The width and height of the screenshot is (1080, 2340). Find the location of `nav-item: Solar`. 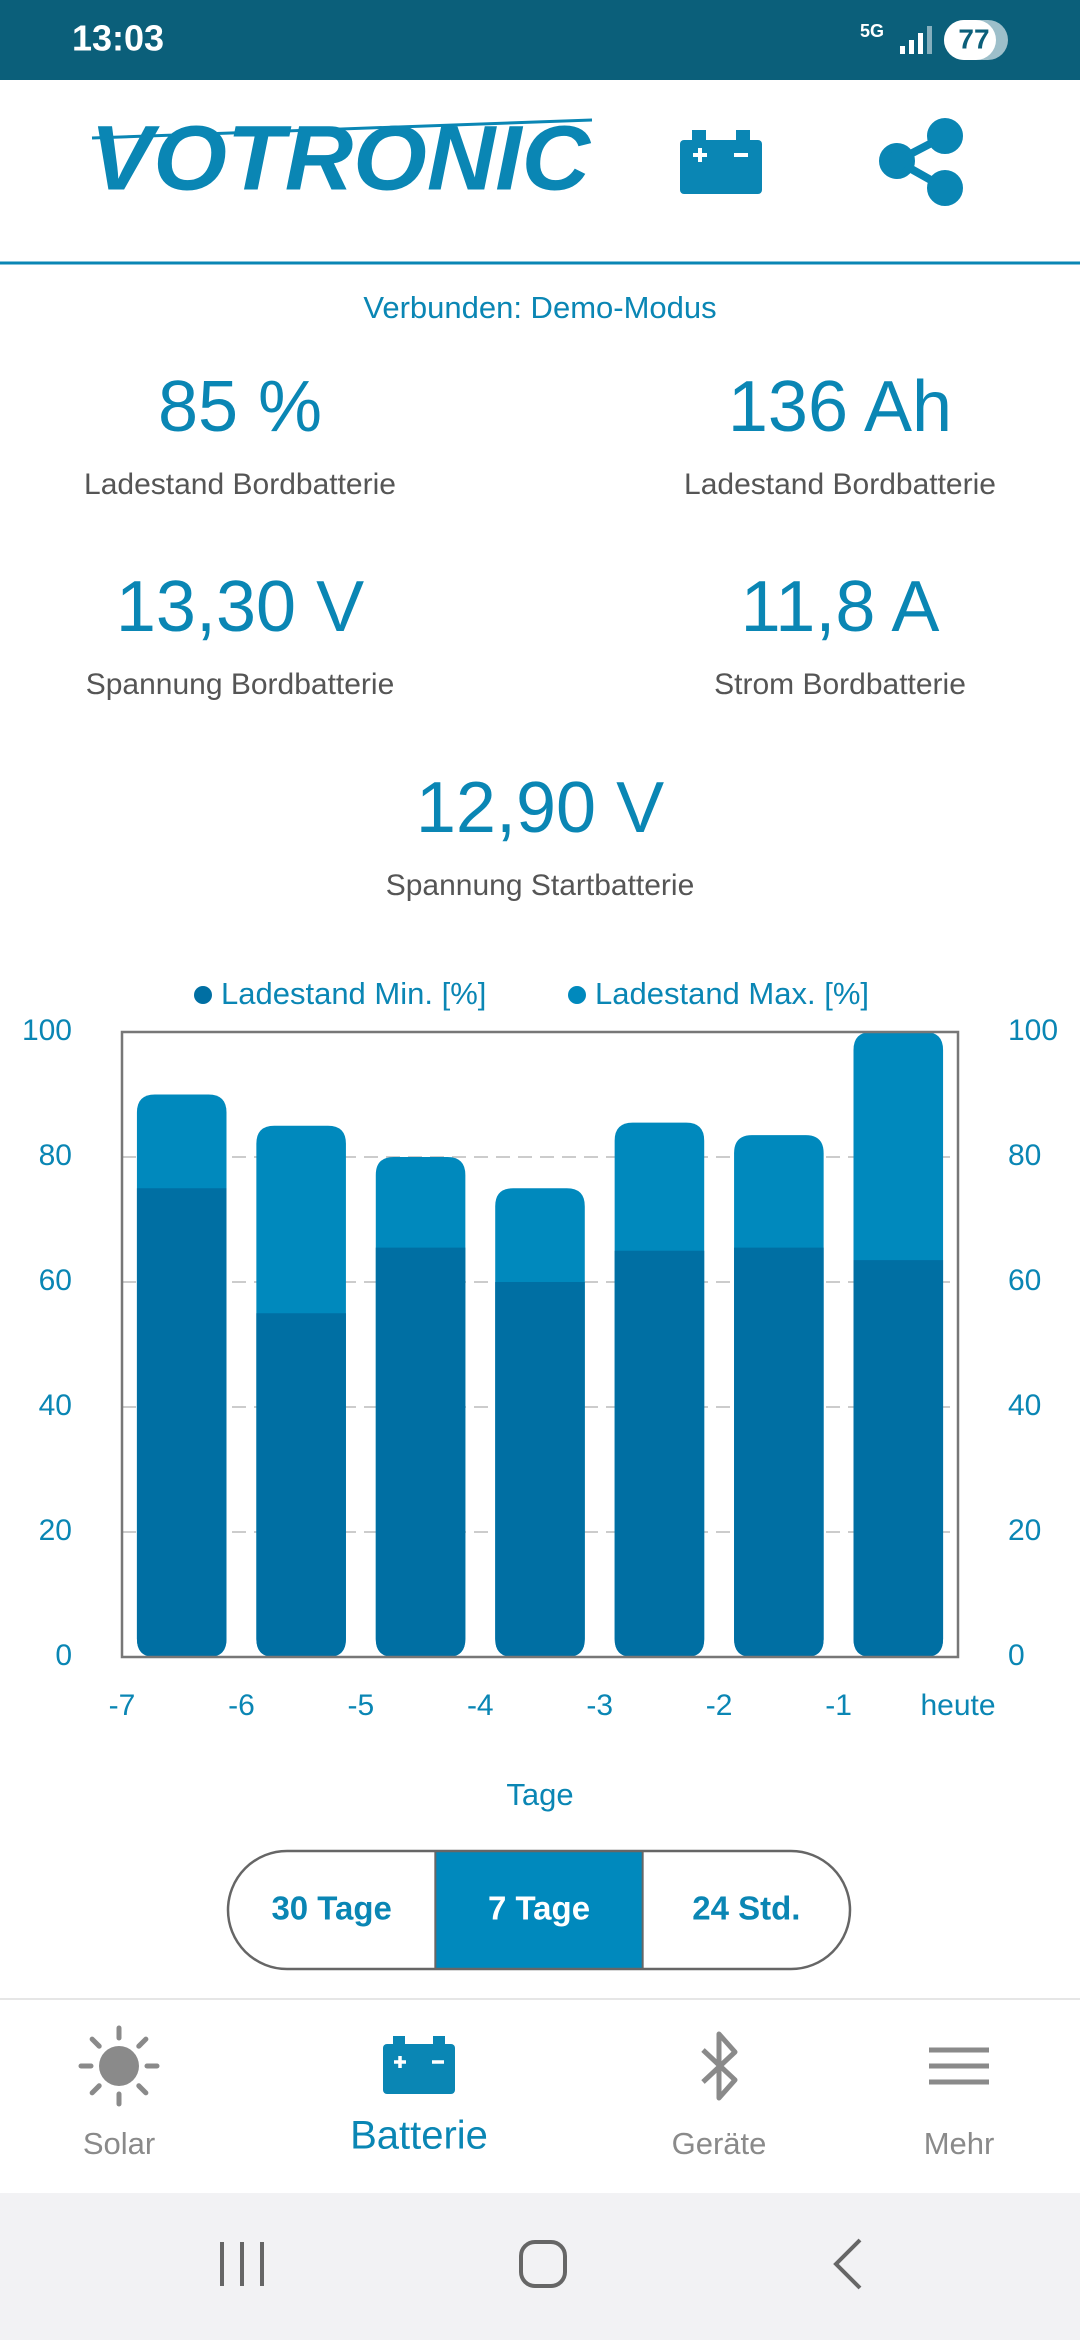

nav-item: Solar is located at coordinates (119, 2093).